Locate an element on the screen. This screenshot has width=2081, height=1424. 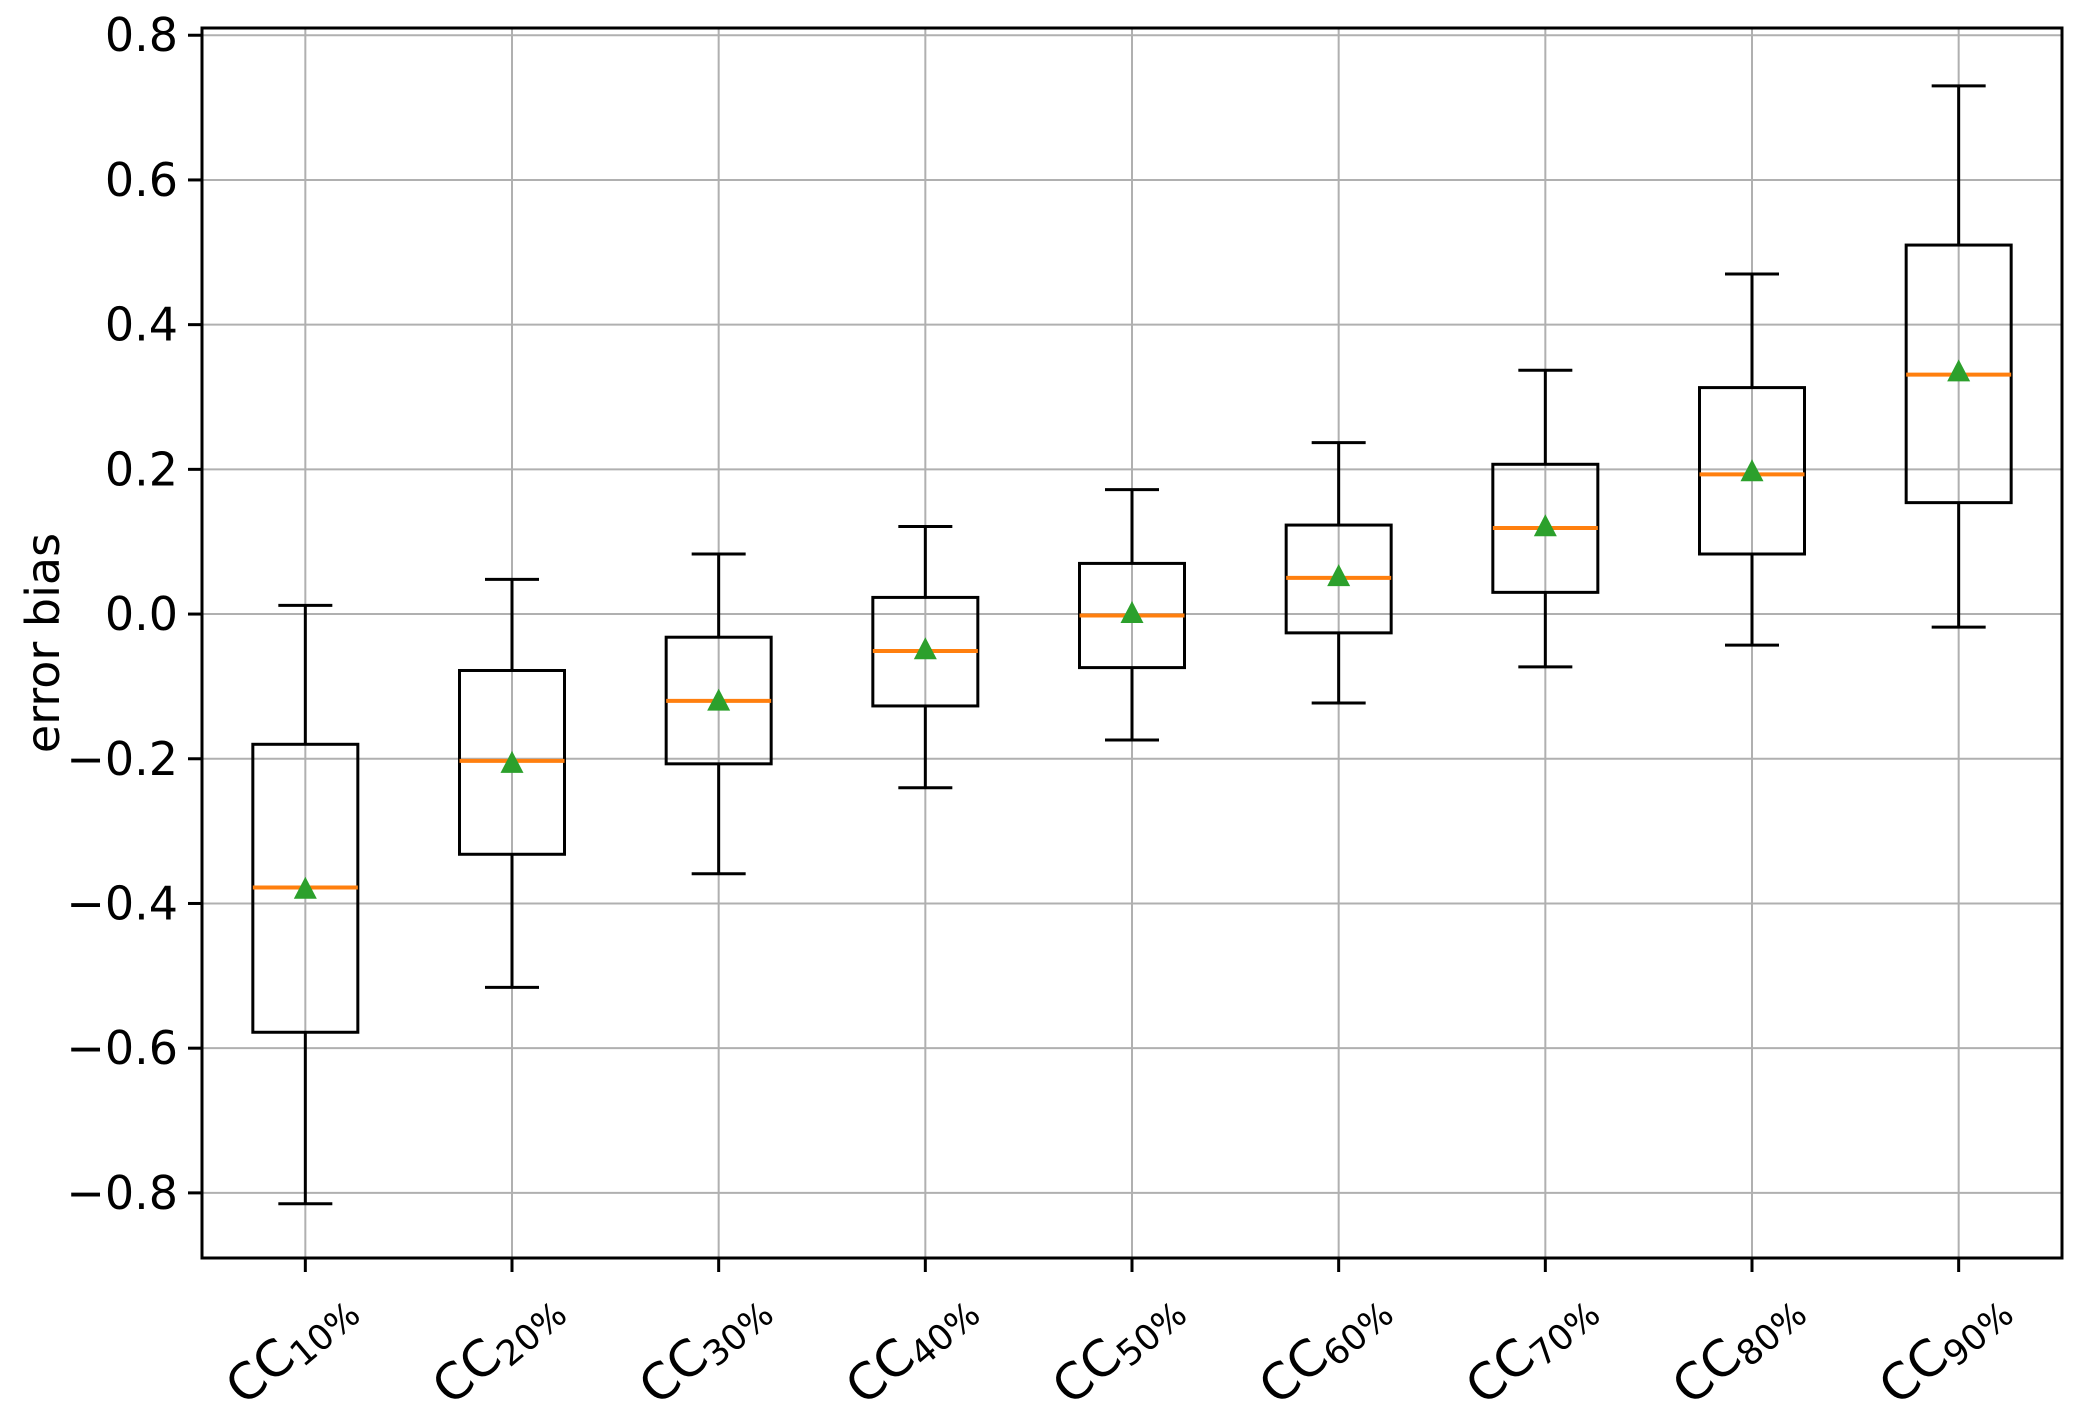
x-tick-label: CC60% is located at coordinates (1325, 1348).